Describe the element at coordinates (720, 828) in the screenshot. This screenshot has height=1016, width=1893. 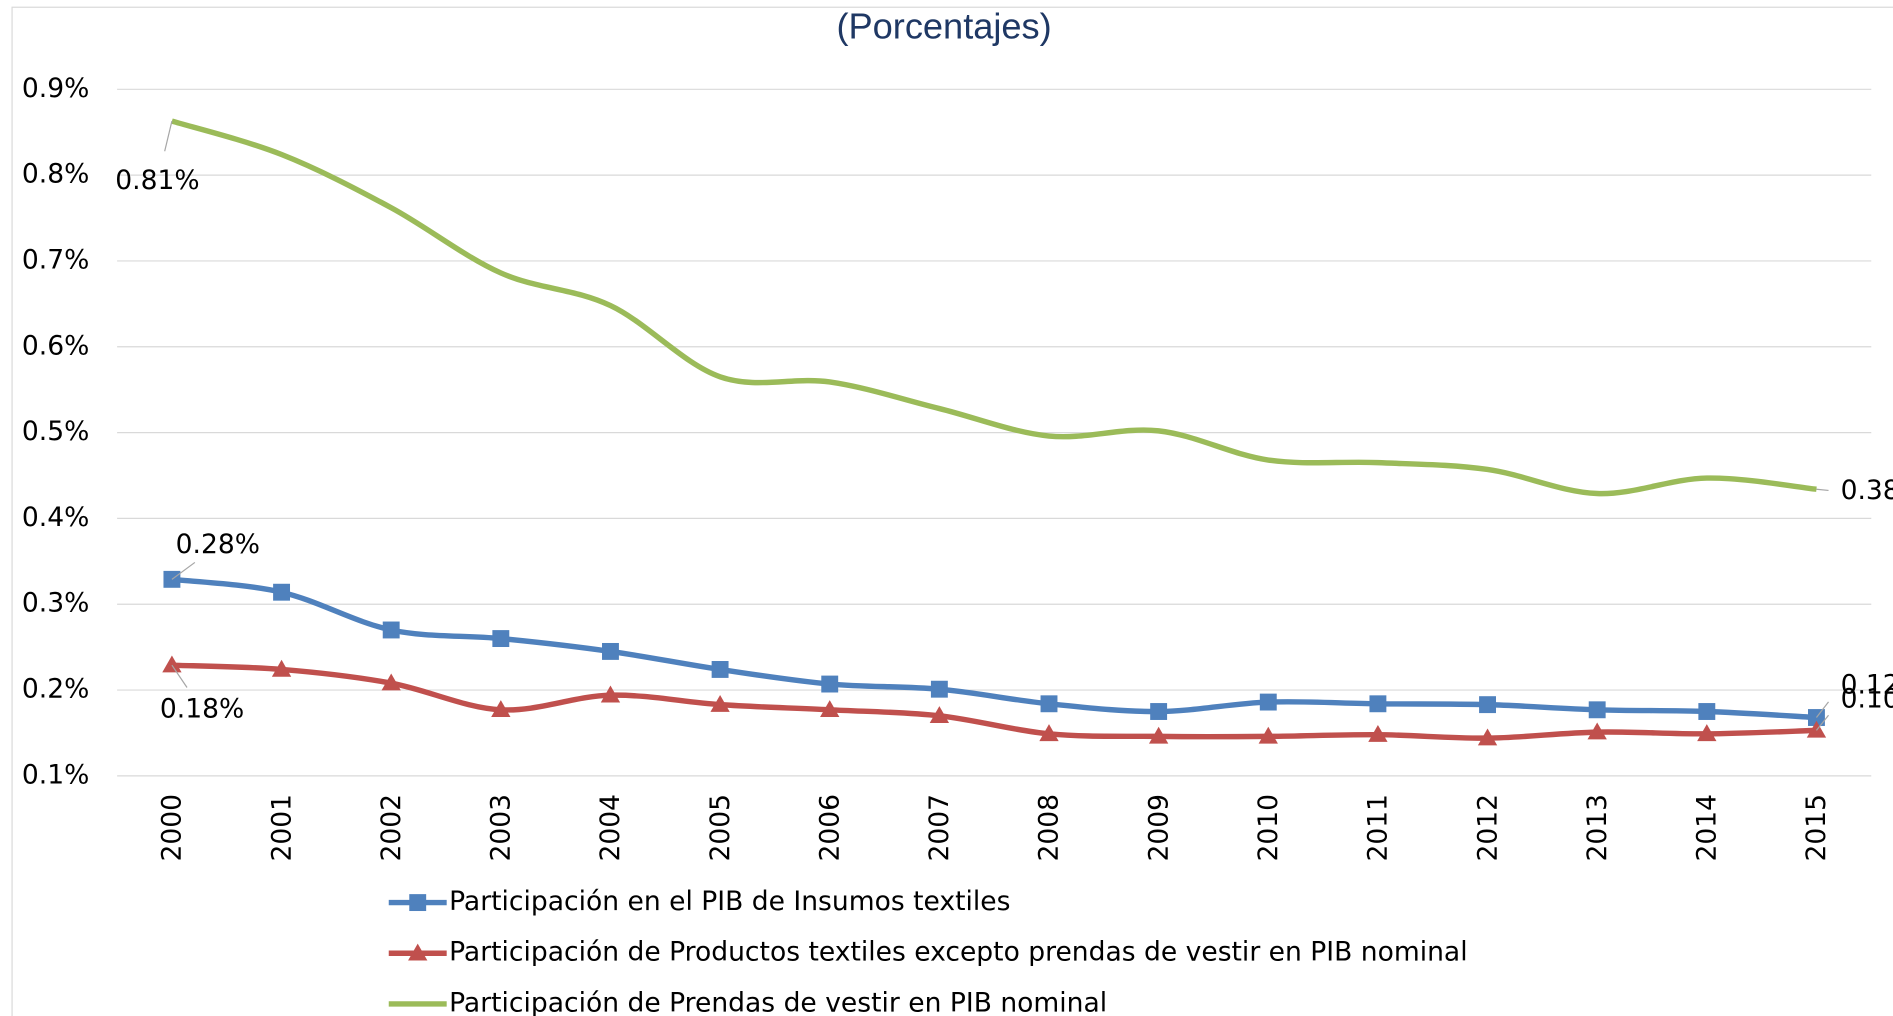
I see `x-tick-label: 2005` at that location.